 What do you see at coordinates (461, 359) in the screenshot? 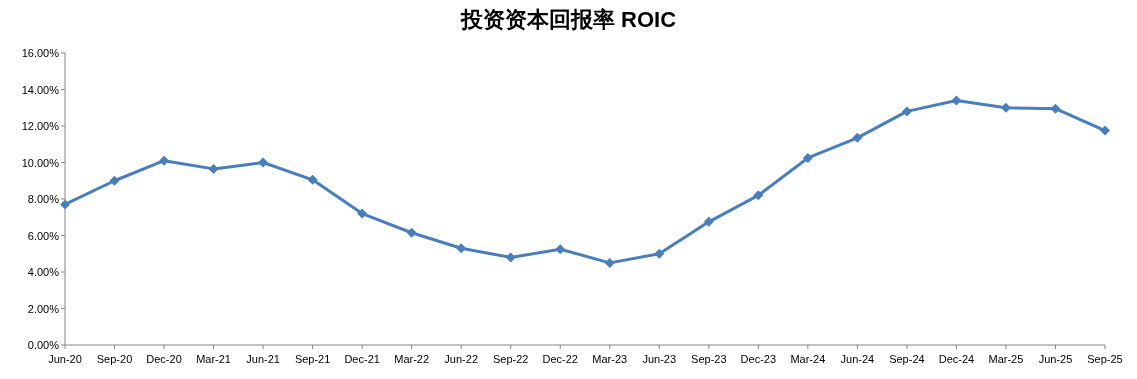
I see `x-tick-label: Jun-22` at bounding box center [461, 359].